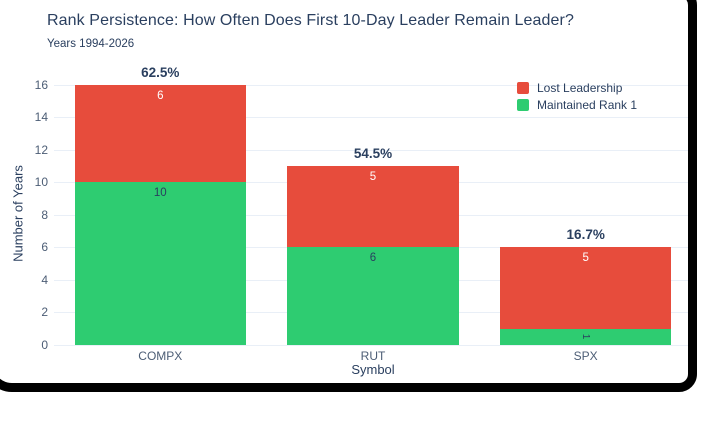 This screenshot has height=422, width=710. What do you see at coordinates (91, 44) in the screenshot?
I see `chart-subtitle: Years 1994-2026` at bounding box center [91, 44].